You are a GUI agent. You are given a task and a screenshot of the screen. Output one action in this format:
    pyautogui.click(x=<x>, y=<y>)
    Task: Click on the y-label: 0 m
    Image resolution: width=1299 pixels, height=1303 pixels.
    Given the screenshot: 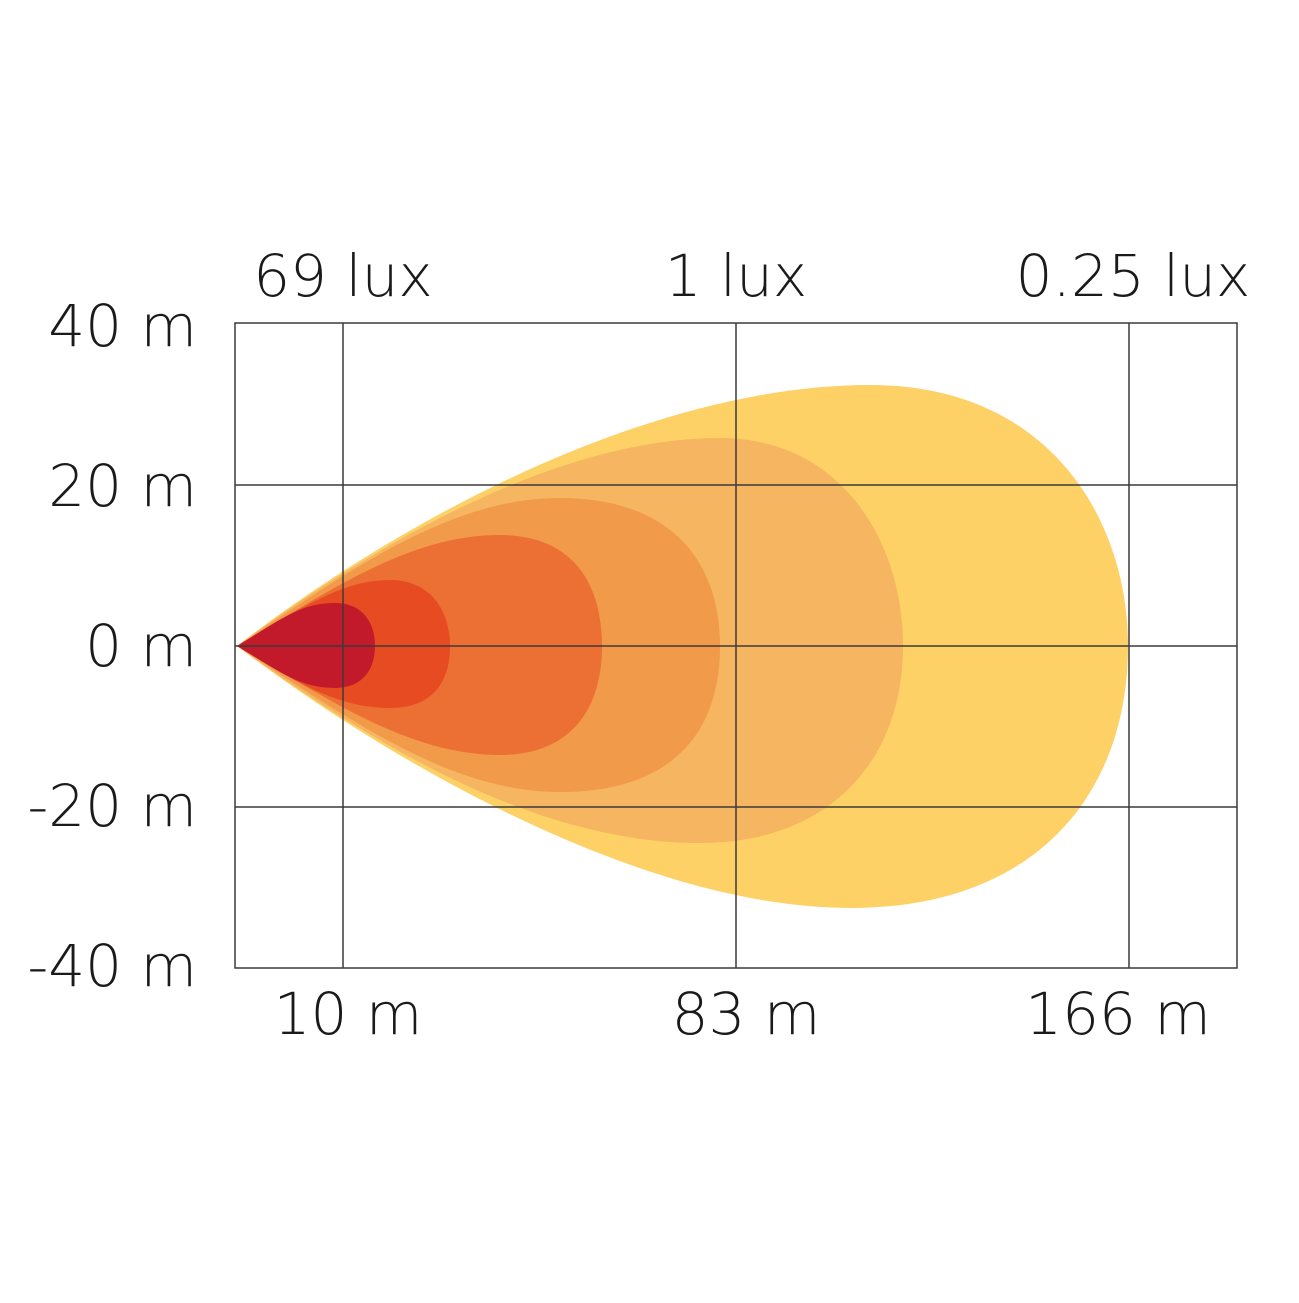 What is the action you would take?
    pyautogui.click(x=141, y=646)
    